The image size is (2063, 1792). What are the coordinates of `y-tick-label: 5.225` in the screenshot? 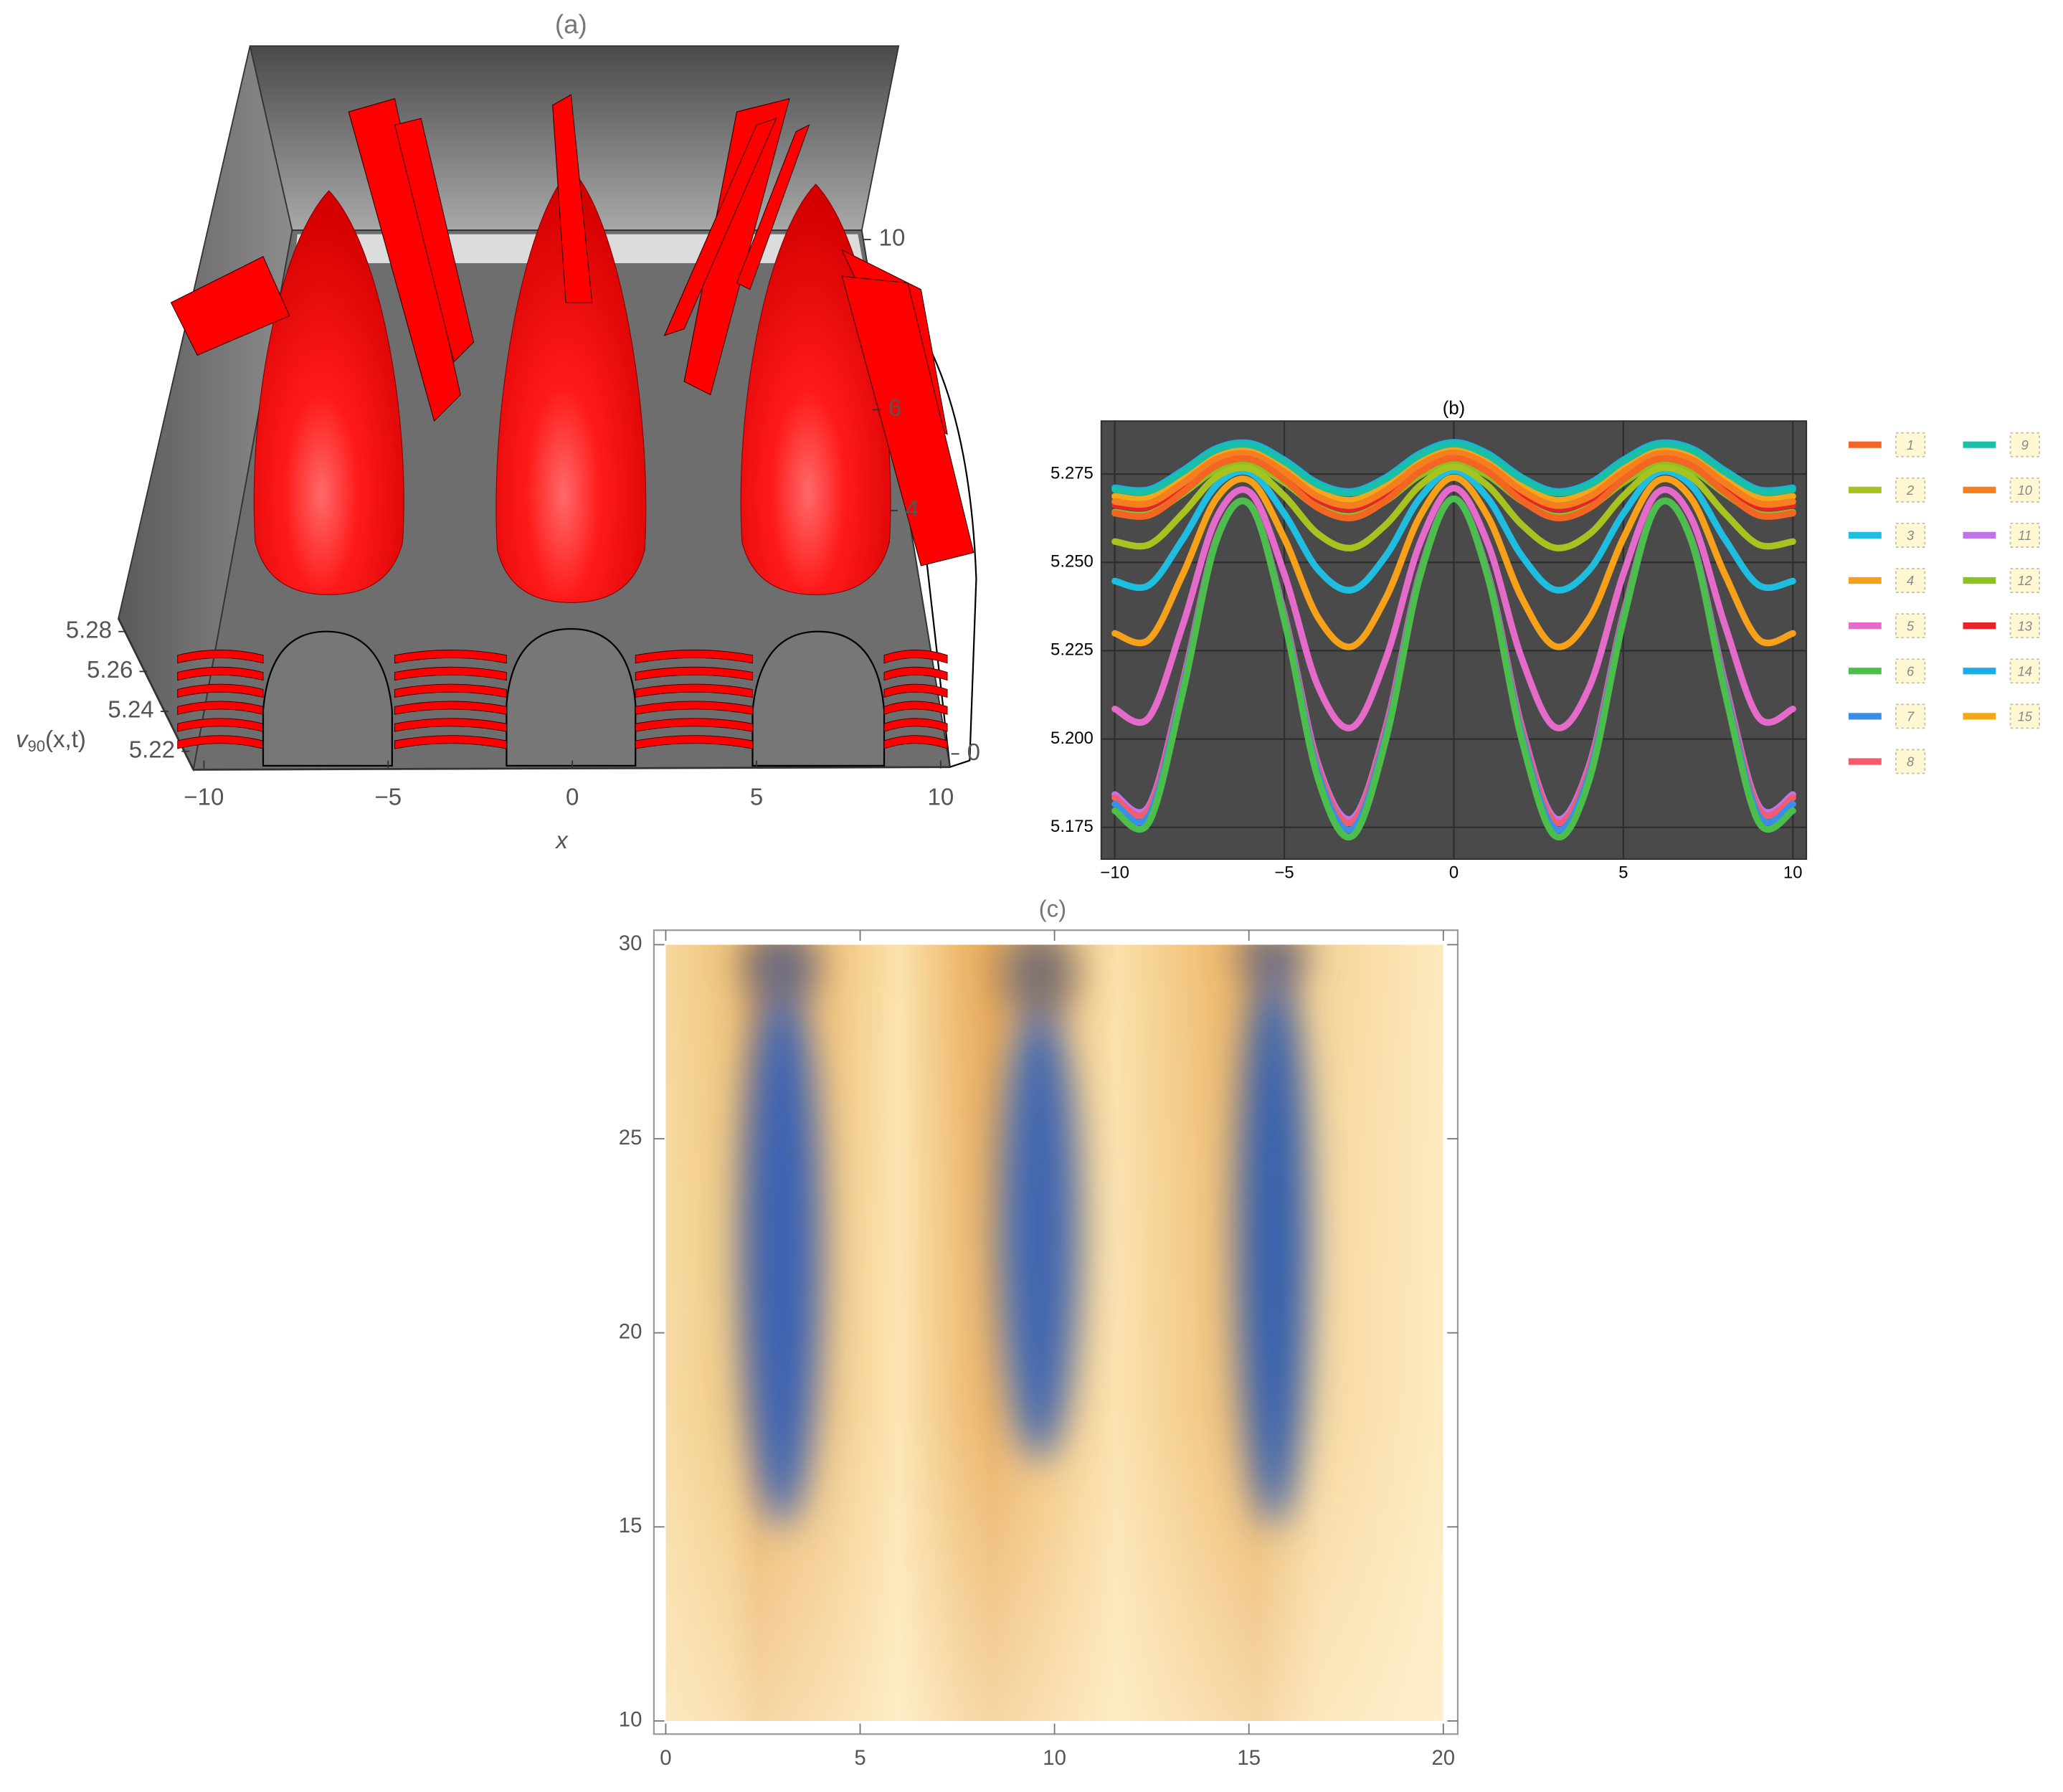 It's located at (1072, 650).